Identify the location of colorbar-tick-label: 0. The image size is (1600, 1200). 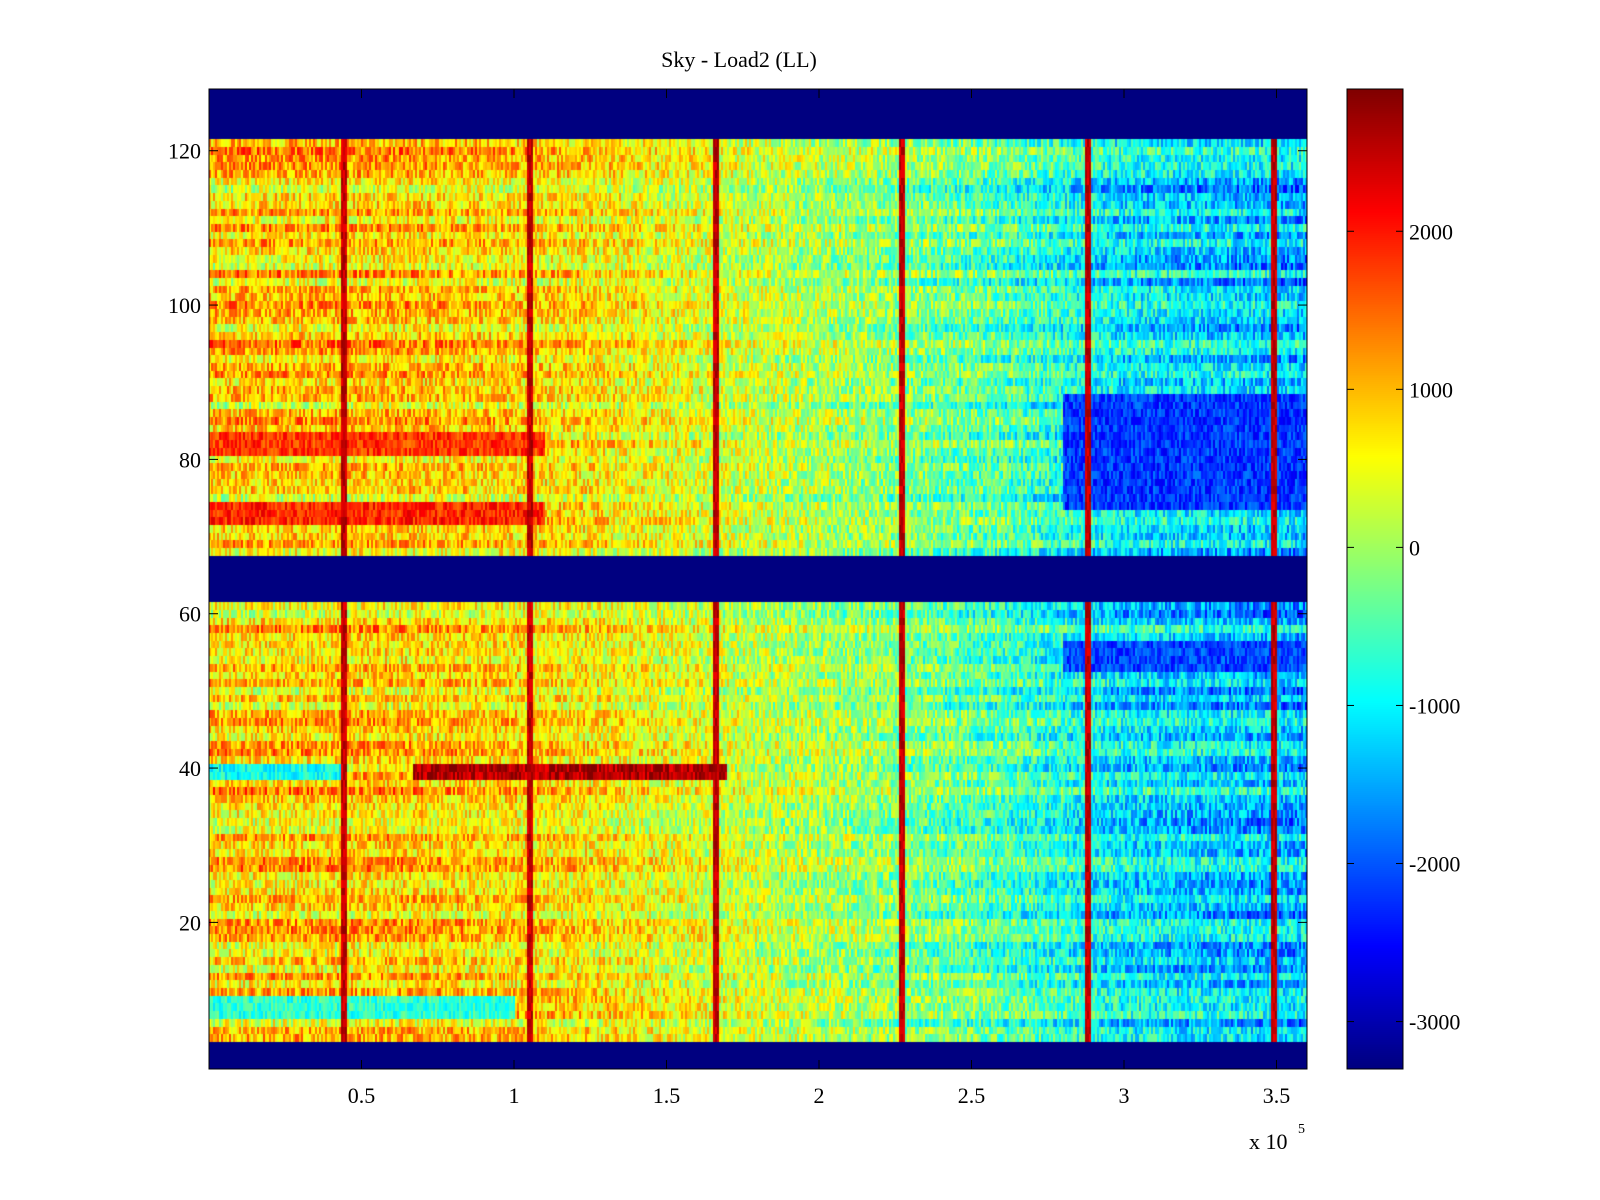
(1414, 547).